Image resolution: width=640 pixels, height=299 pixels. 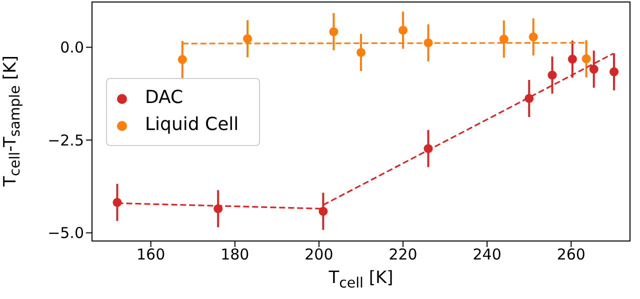 I want to click on y-tick-label: −2.5, so click(x=66, y=140).